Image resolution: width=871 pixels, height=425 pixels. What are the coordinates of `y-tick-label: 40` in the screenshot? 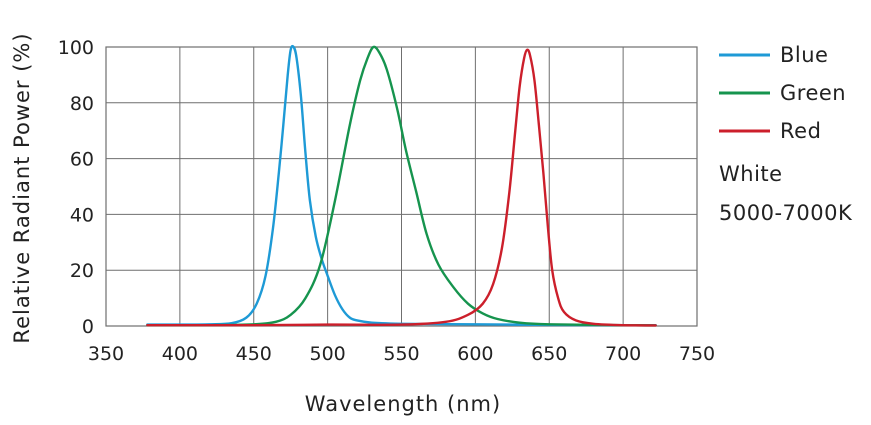 It's located at (82, 215).